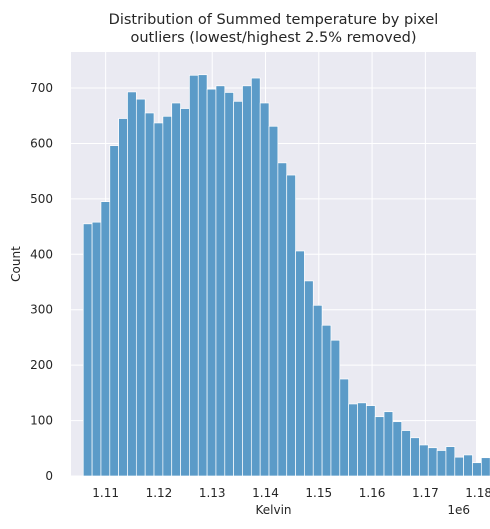 The image size is (490, 529). What do you see at coordinates (425, 493) in the screenshot?
I see `x-tick-label: 1.17` at bounding box center [425, 493].